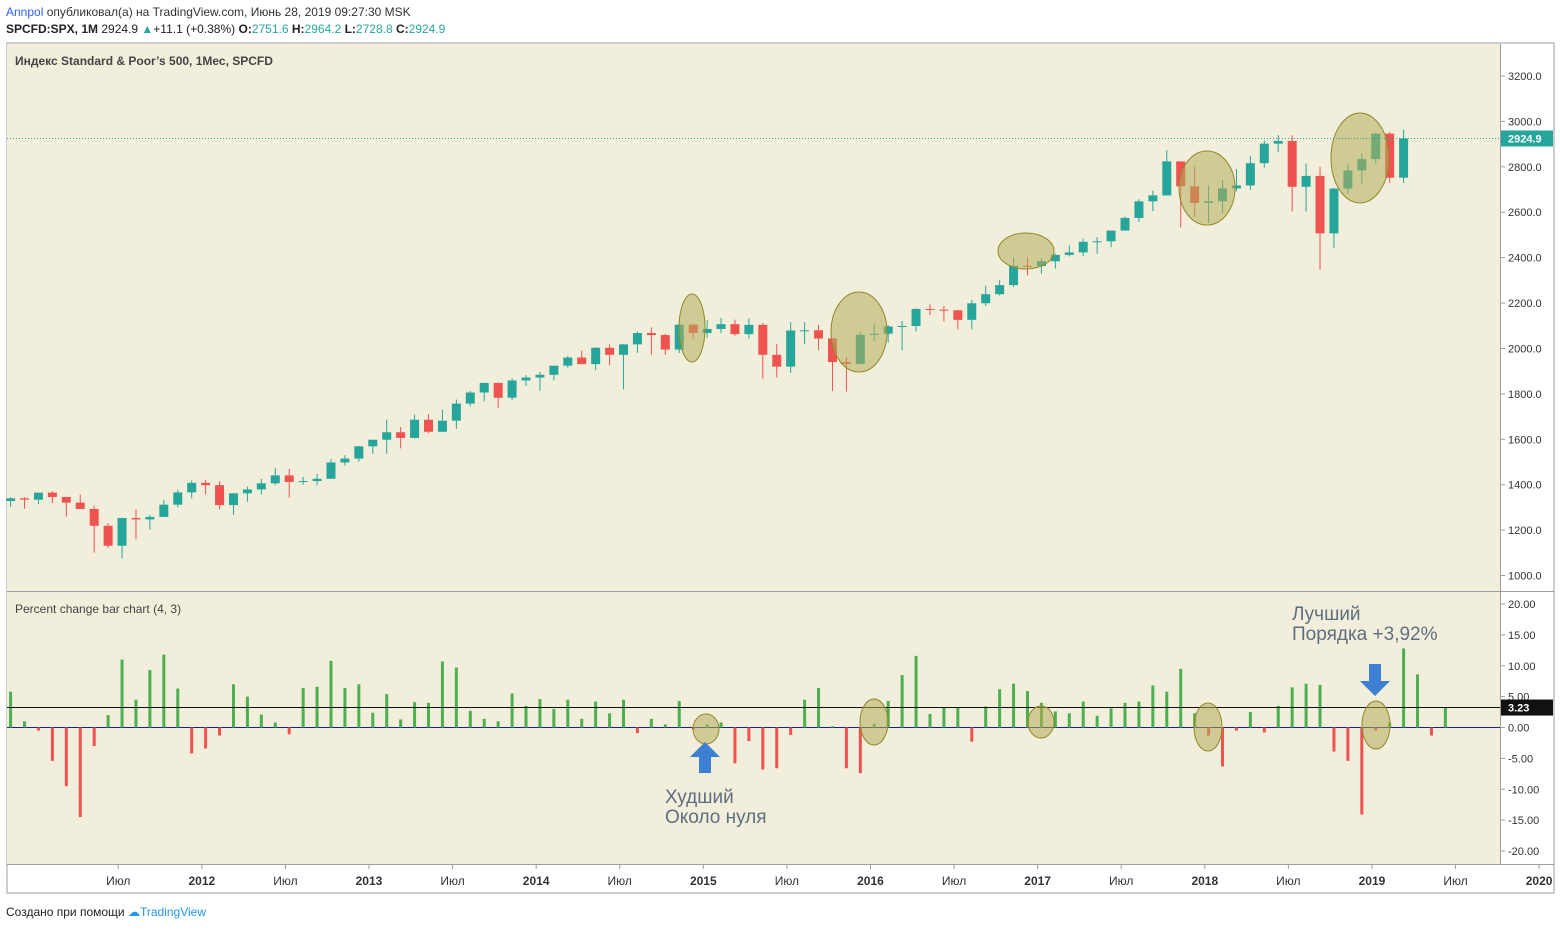 The width and height of the screenshot is (1560, 930). I want to click on time-tick-label: 2019, so click(1372, 881).